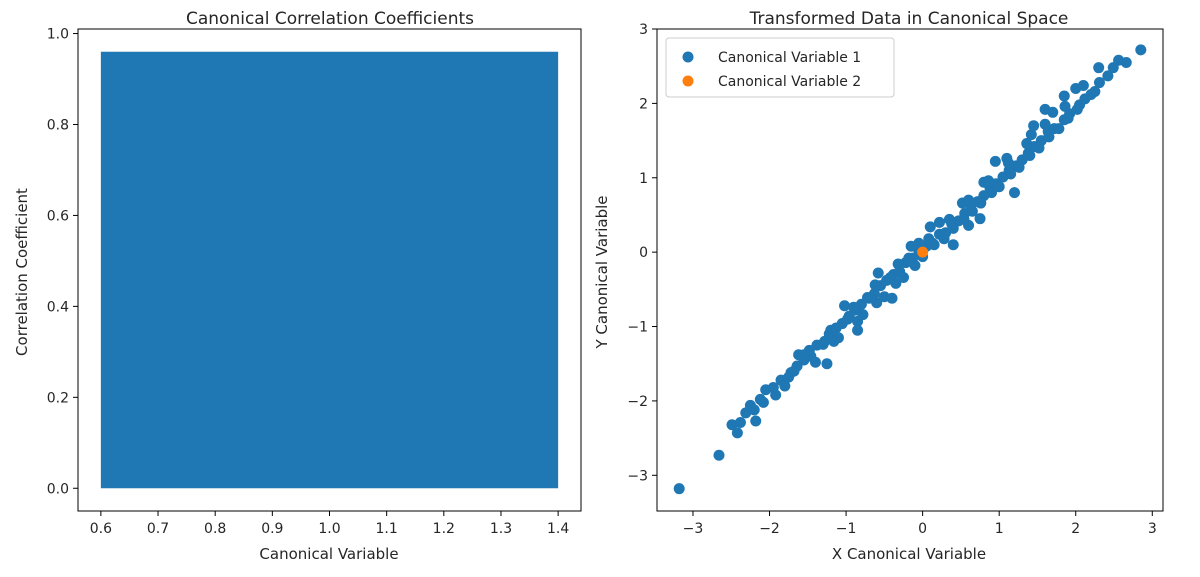 This screenshot has width=1200, height=577. What do you see at coordinates (999, 529) in the screenshot?
I see `x-tick-label: 1` at bounding box center [999, 529].